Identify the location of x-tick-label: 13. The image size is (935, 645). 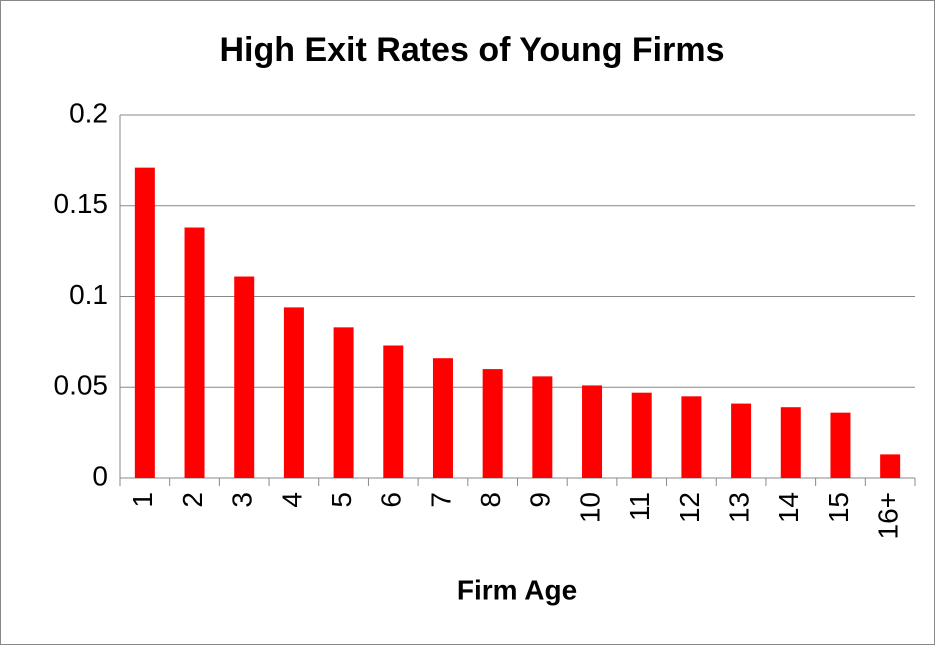
(738, 507).